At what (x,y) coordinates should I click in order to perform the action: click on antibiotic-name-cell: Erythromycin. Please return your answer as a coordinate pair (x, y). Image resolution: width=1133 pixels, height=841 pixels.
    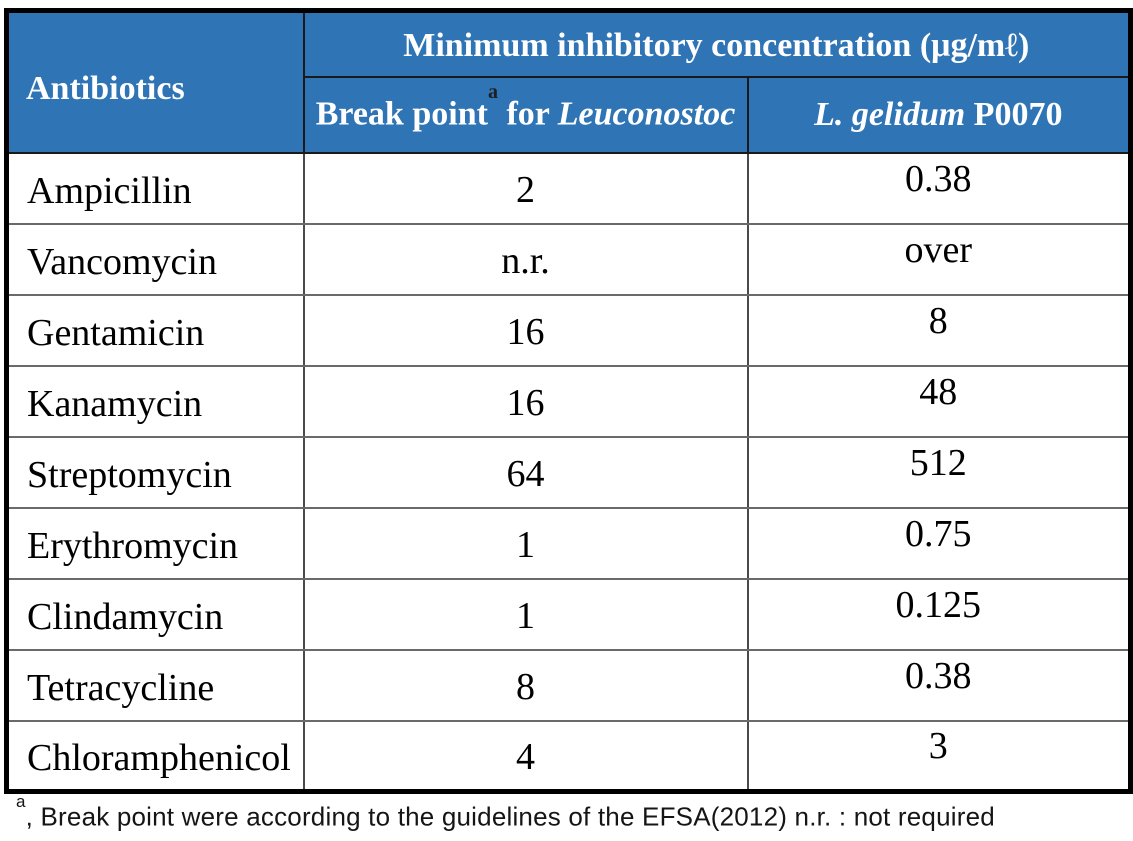
    Looking at the image, I should click on (155, 543).